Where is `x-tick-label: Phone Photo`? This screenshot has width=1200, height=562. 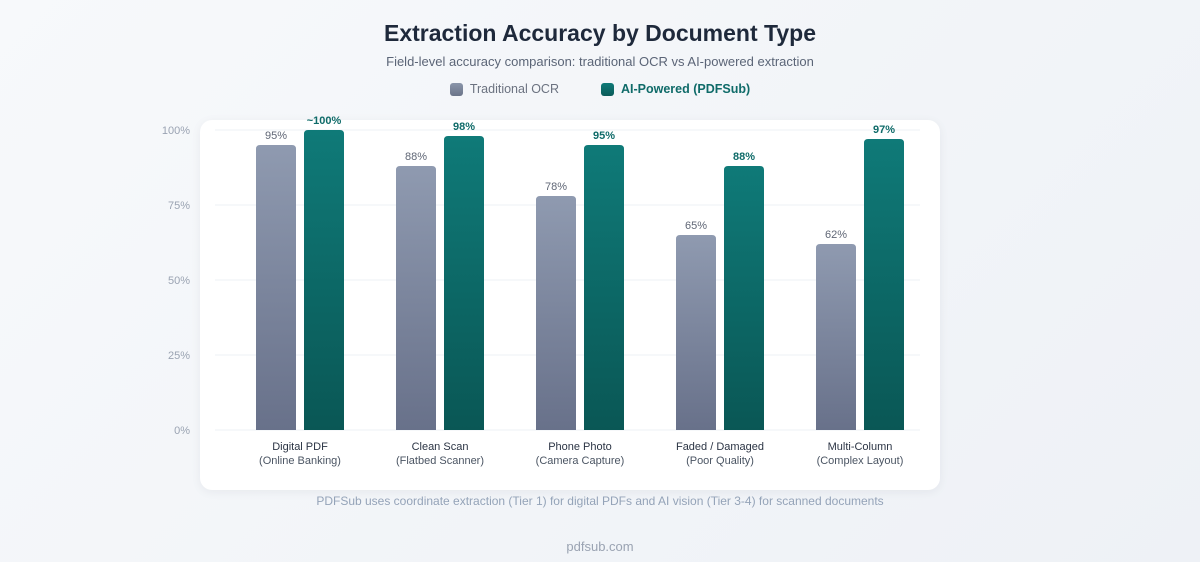 x-tick-label: Phone Photo is located at coordinates (580, 447).